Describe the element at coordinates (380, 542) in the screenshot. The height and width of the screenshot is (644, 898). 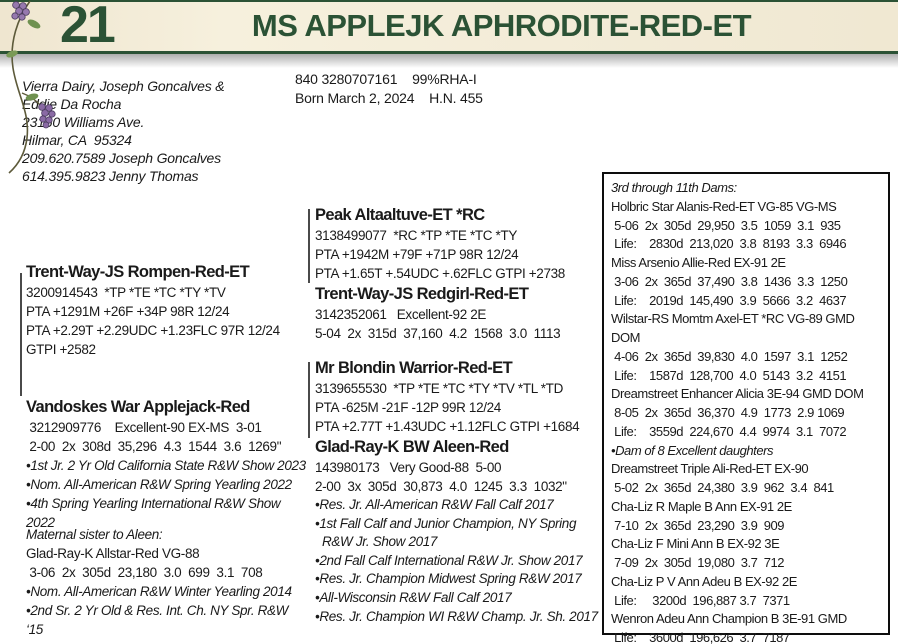
I see `pedigree-line: R&W Jr. Show 2017` at that location.